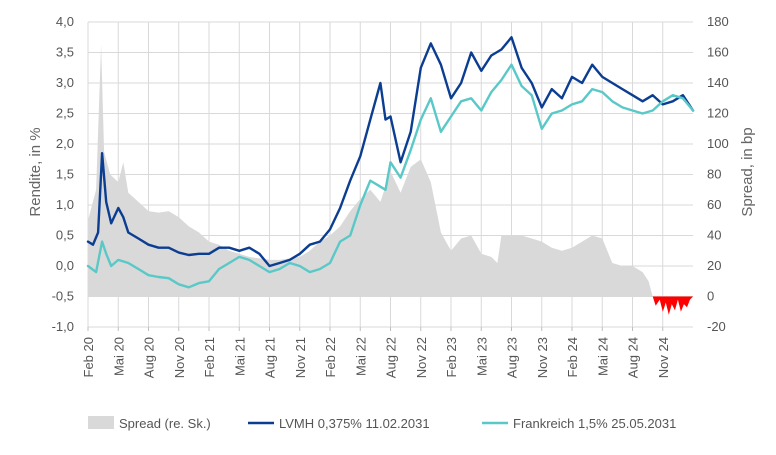 The width and height of the screenshot is (776, 455). Describe the element at coordinates (451, 357) in the screenshot. I see `x-tick-label: Feb 23` at that location.